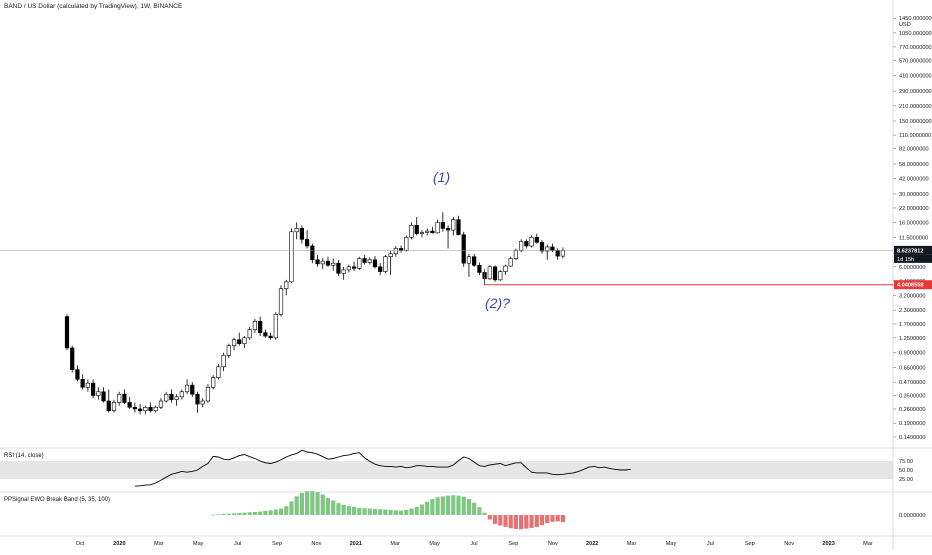 This screenshot has width=932, height=555. I want to click on rsi-tick-label: 75.00, so click(906, 462).